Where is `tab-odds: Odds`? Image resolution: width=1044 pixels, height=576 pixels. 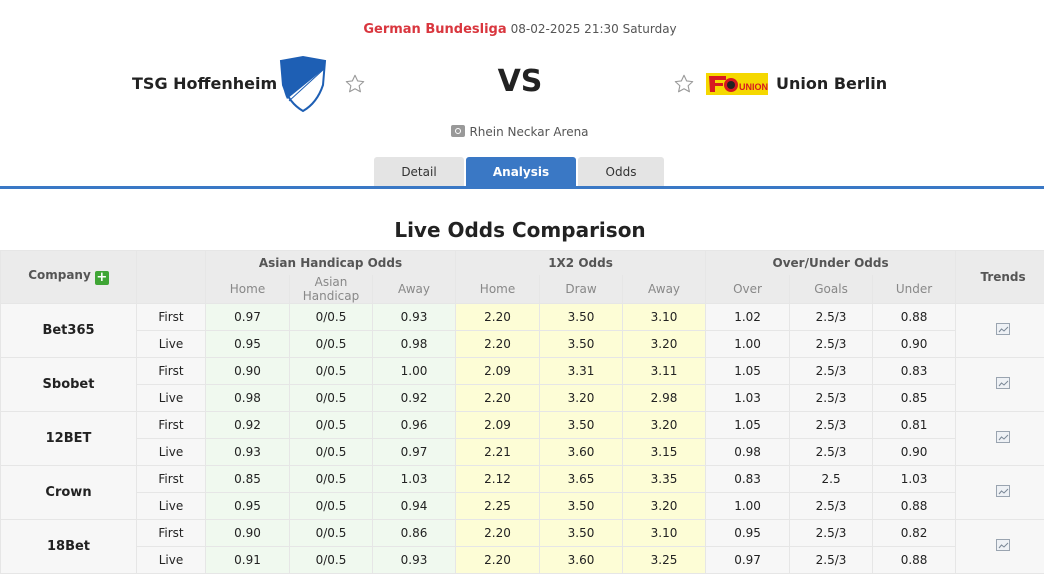
tab-odds: Odds is located at coordinates (621, 172).